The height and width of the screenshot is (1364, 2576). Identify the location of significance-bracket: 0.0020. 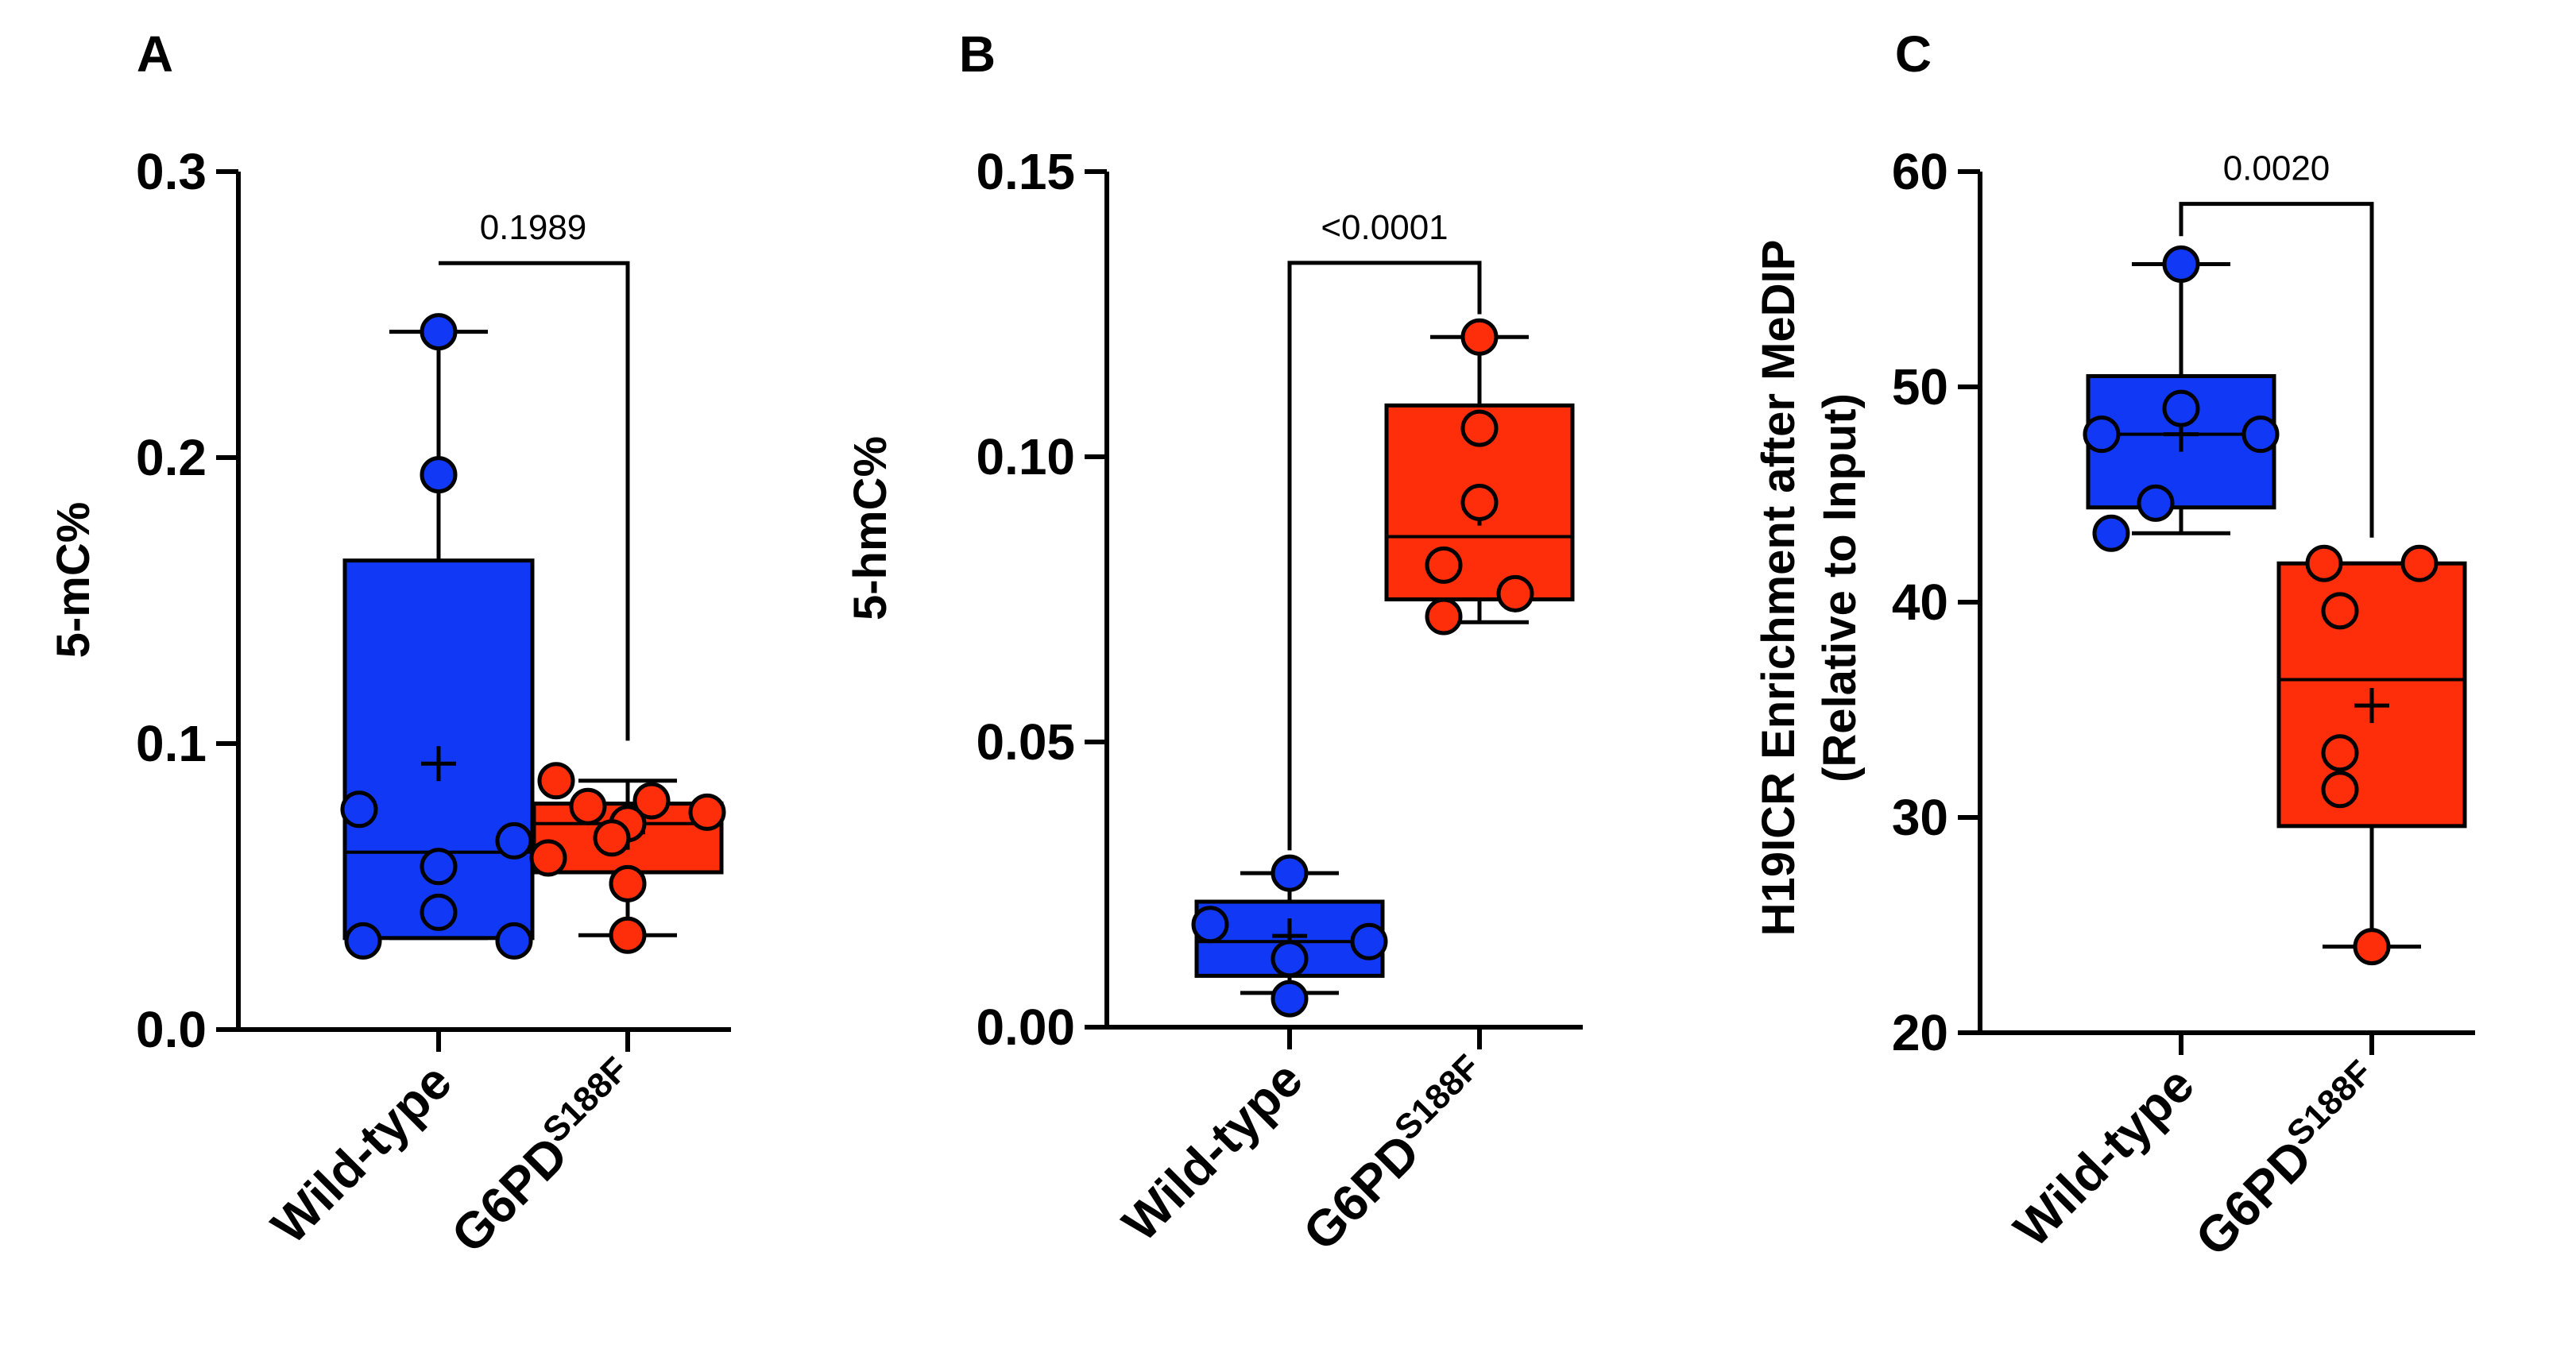
(2276, 343).